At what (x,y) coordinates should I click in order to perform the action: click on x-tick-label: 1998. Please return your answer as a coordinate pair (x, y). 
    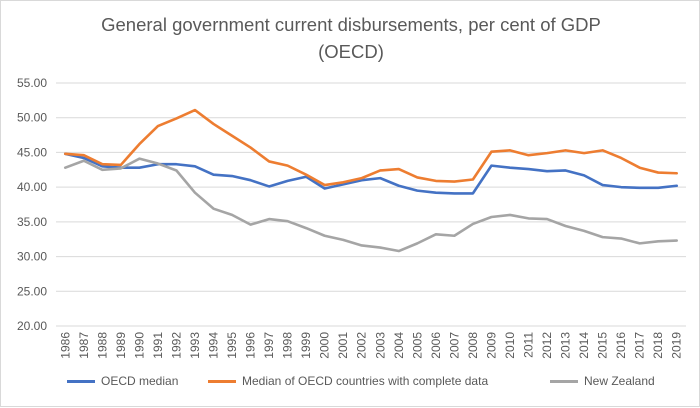
    Looking at the image, I should click on (288, 345).